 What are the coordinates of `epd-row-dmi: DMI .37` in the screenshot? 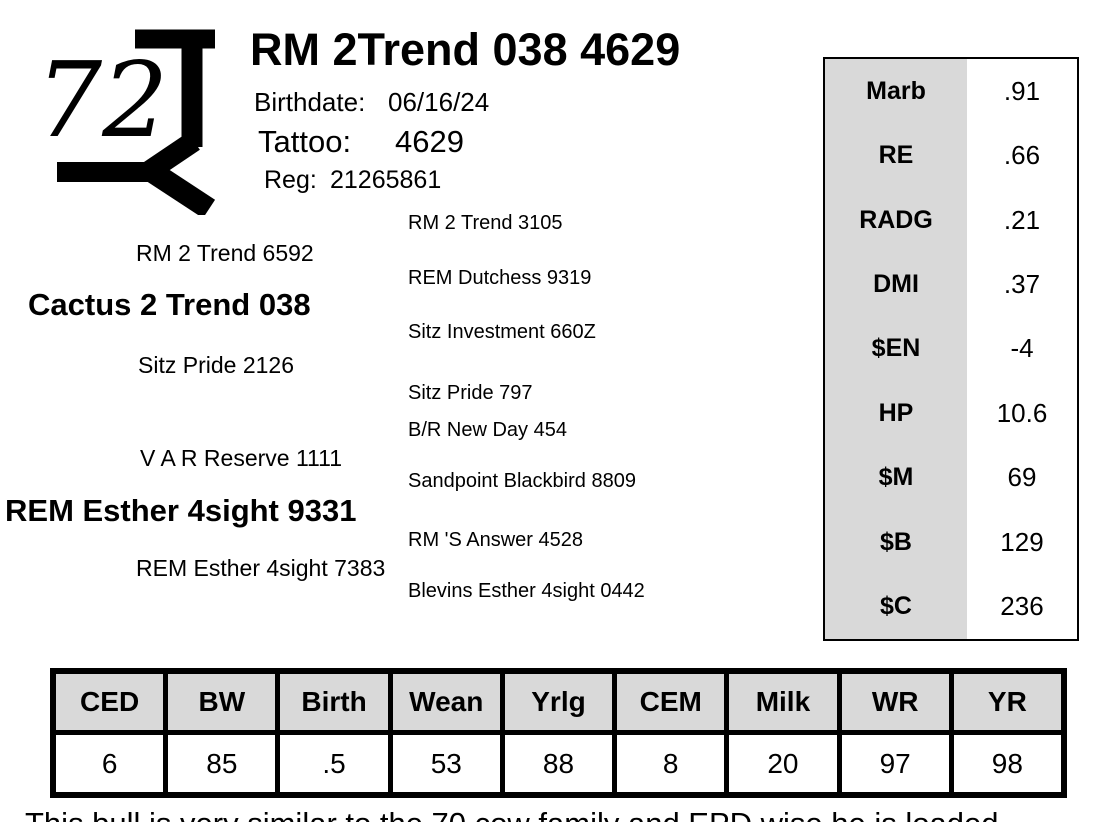 It's located at (951, 284).